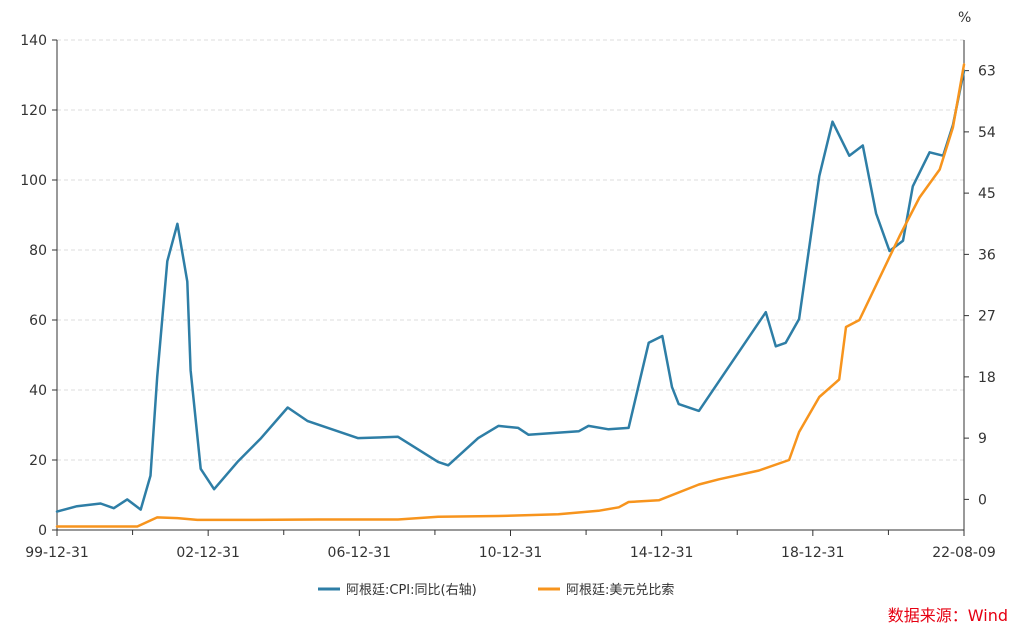 The image size is (1024, 630). I want to click on right-tick-label: 63, so click(987, 72).